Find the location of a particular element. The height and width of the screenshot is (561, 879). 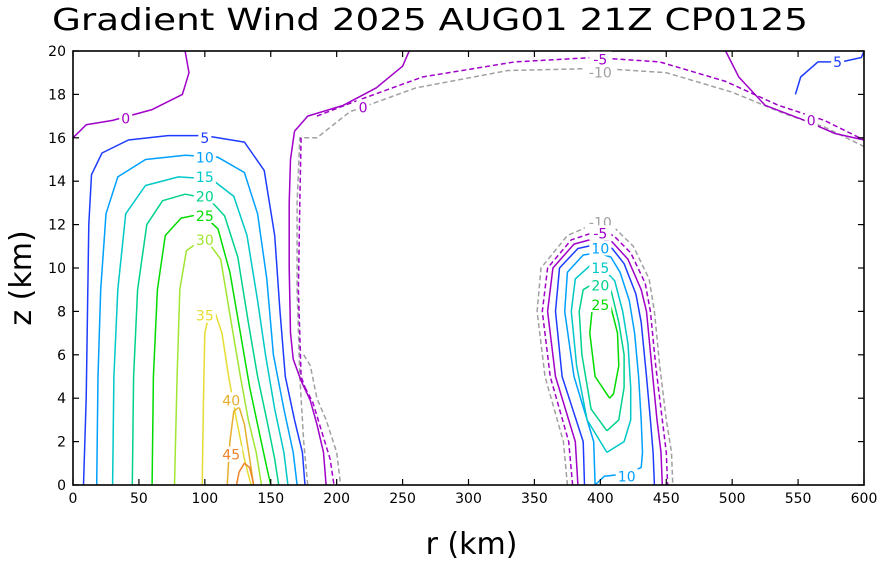

contour-label: 45 is located at coordinates (231, 456).